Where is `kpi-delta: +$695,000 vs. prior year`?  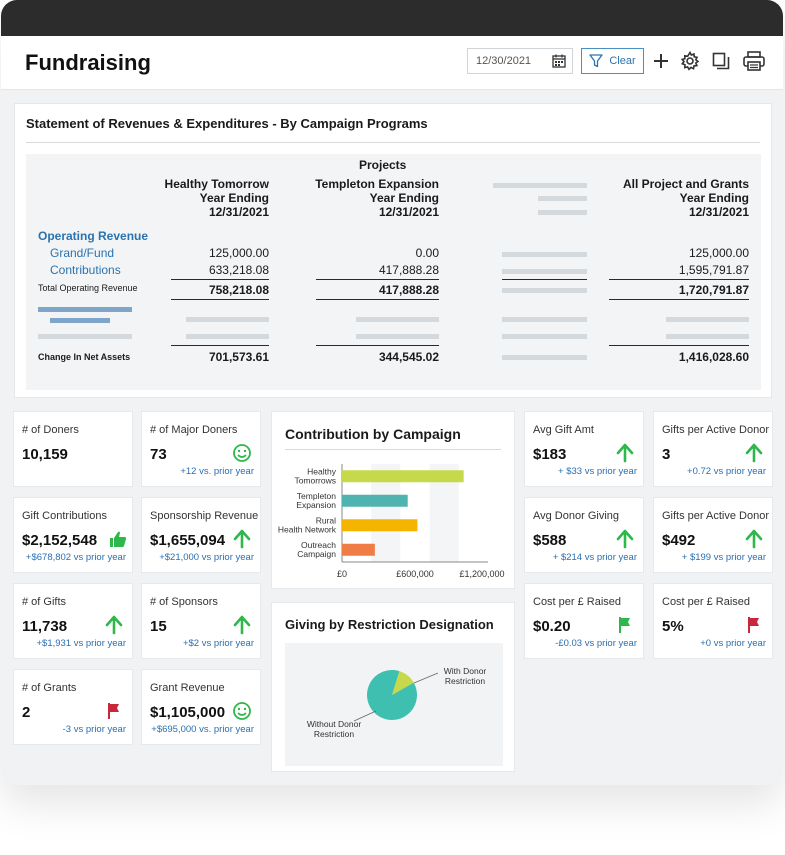 kpi-delta: +$695,000 vs. prior year is located at coordinates (202, 729).